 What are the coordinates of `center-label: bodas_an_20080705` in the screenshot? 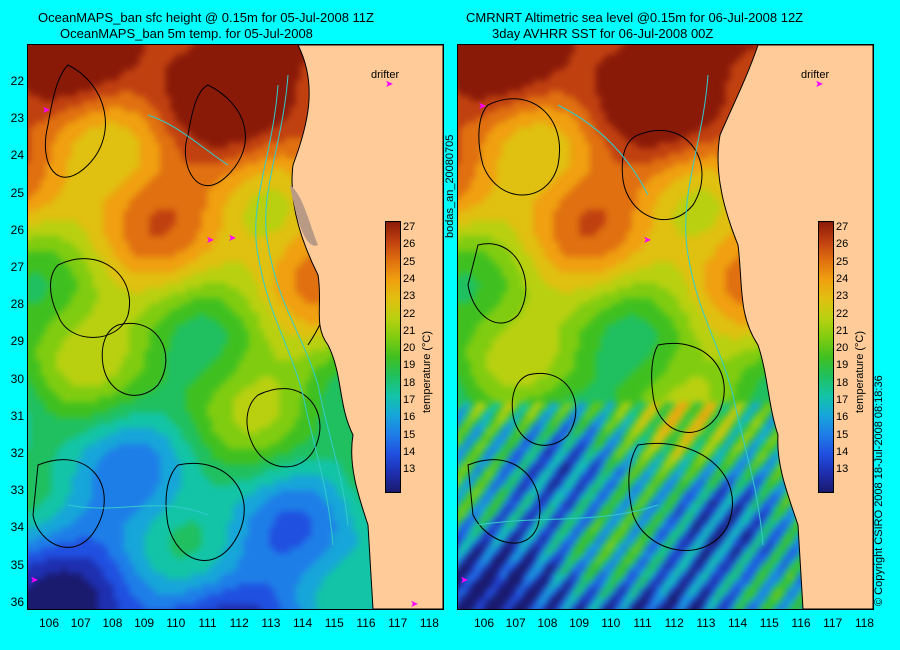 It's located at (450, 186).